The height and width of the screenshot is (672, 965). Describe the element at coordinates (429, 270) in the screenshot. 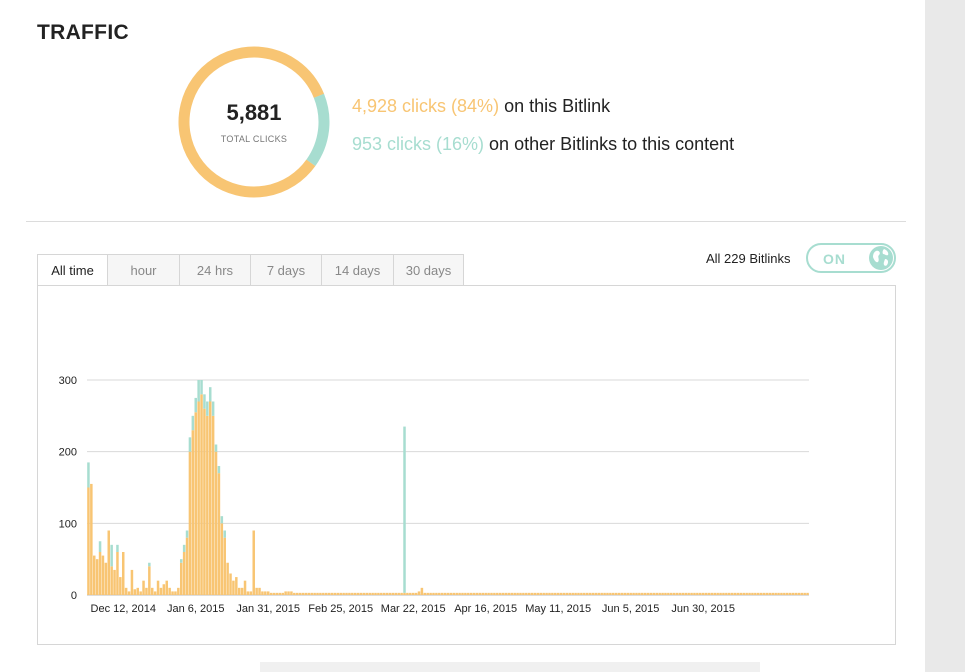

I see `tab-30-days: 30 days` at that location.